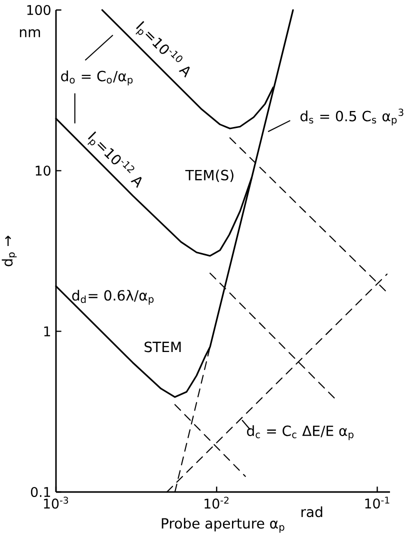 The width and height of the screenshot is (414, 551). What do you see at coordinates (40, 492) in the screenshot?
I see `y-tick-label: 0.1` at bounding box center [40, 492].